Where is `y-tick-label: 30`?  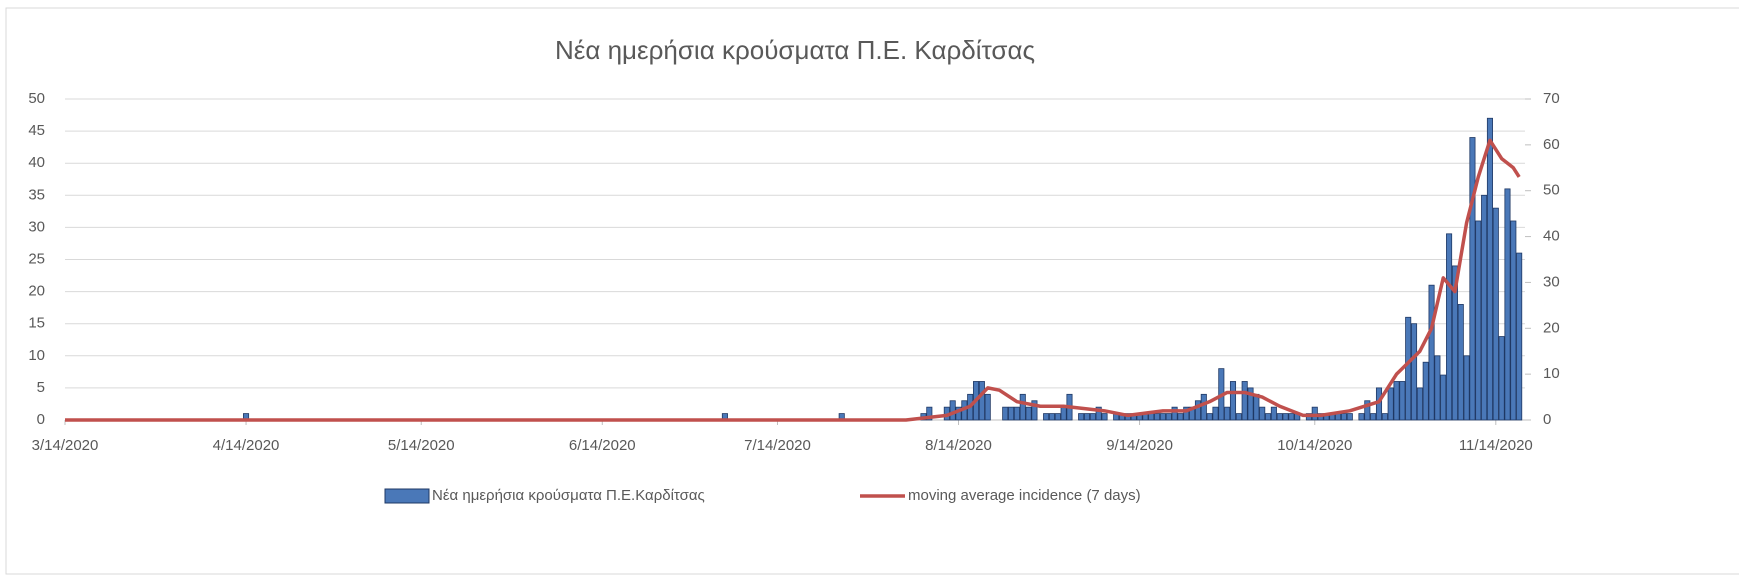
y-tick-label: 30 is located at coordinates (36, 226).